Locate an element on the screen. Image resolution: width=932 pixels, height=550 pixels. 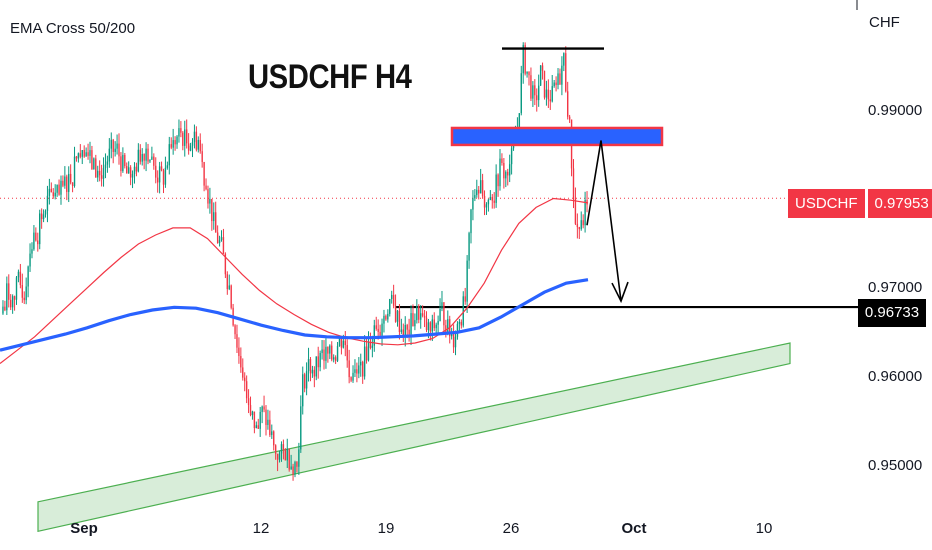
ema-200-line is located at coordinates (294, 315).